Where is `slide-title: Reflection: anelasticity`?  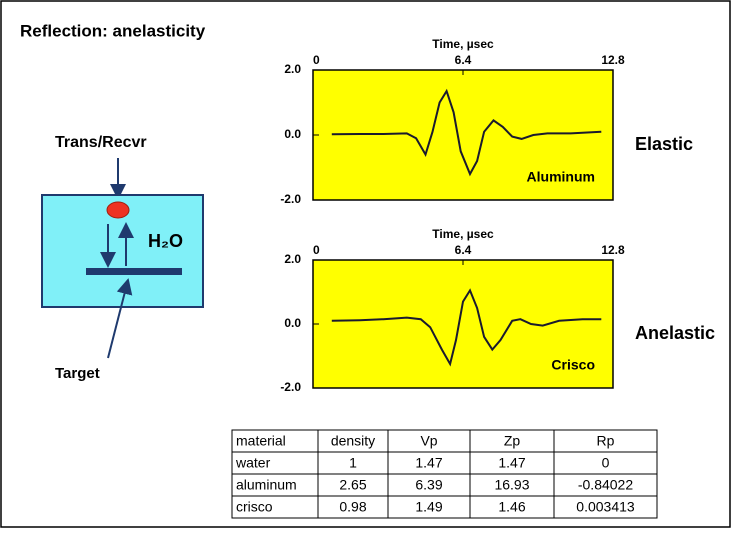
slide-title: Reflection: anelasticity is located at coordinates (113, 30).